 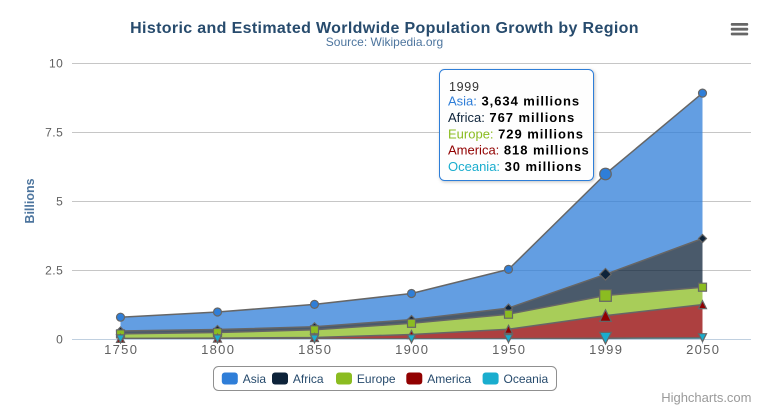 What do you see at coordinates (315, 349) in the screenshot?
I see `svg-text: 1850` at bounding box center [315, 349].